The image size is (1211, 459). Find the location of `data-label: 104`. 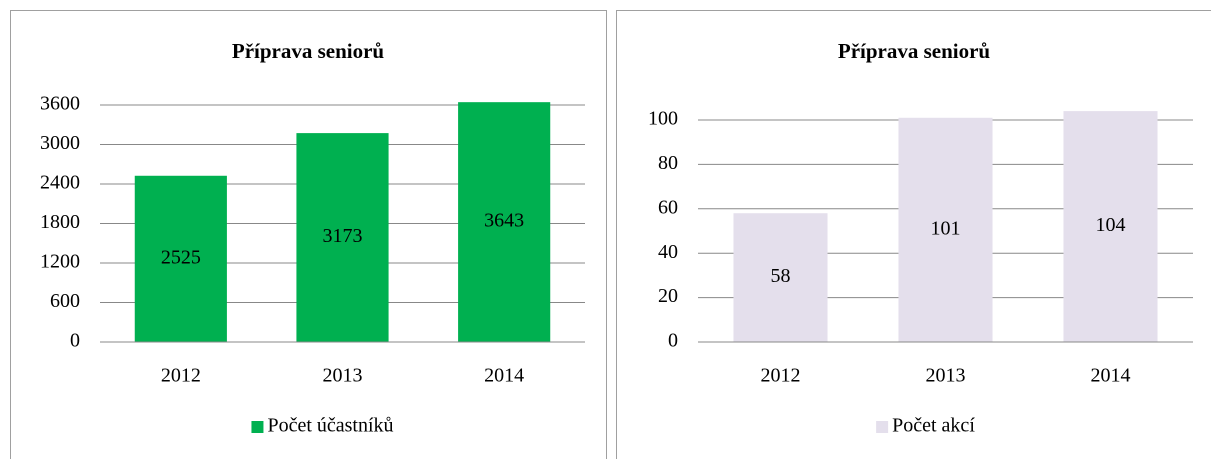

data-label: 104 is located at coordinates (1111, 225).